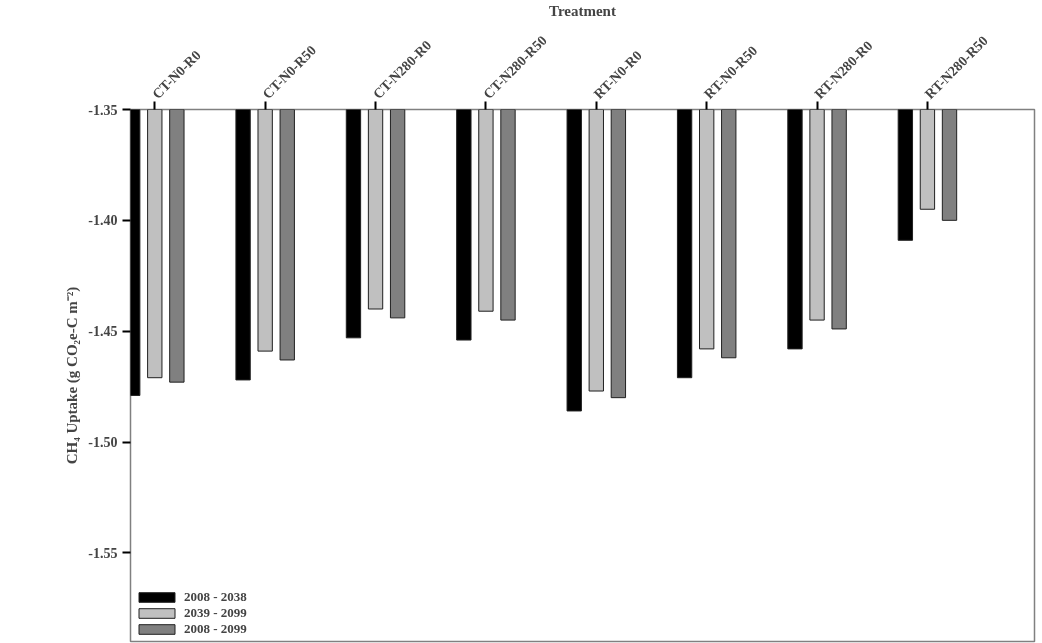 This screenshot has height=643, width=1042. I want to click on y-tick-label: -1.45, so click(103, 332).